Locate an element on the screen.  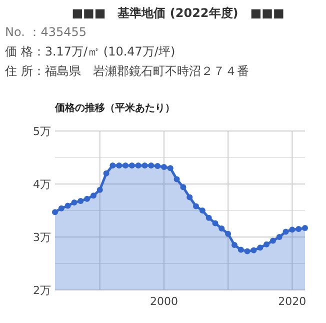
chart-title: ■■■ 基準地価 (2022年度) ■■■ is located at coordinates (178, 13).